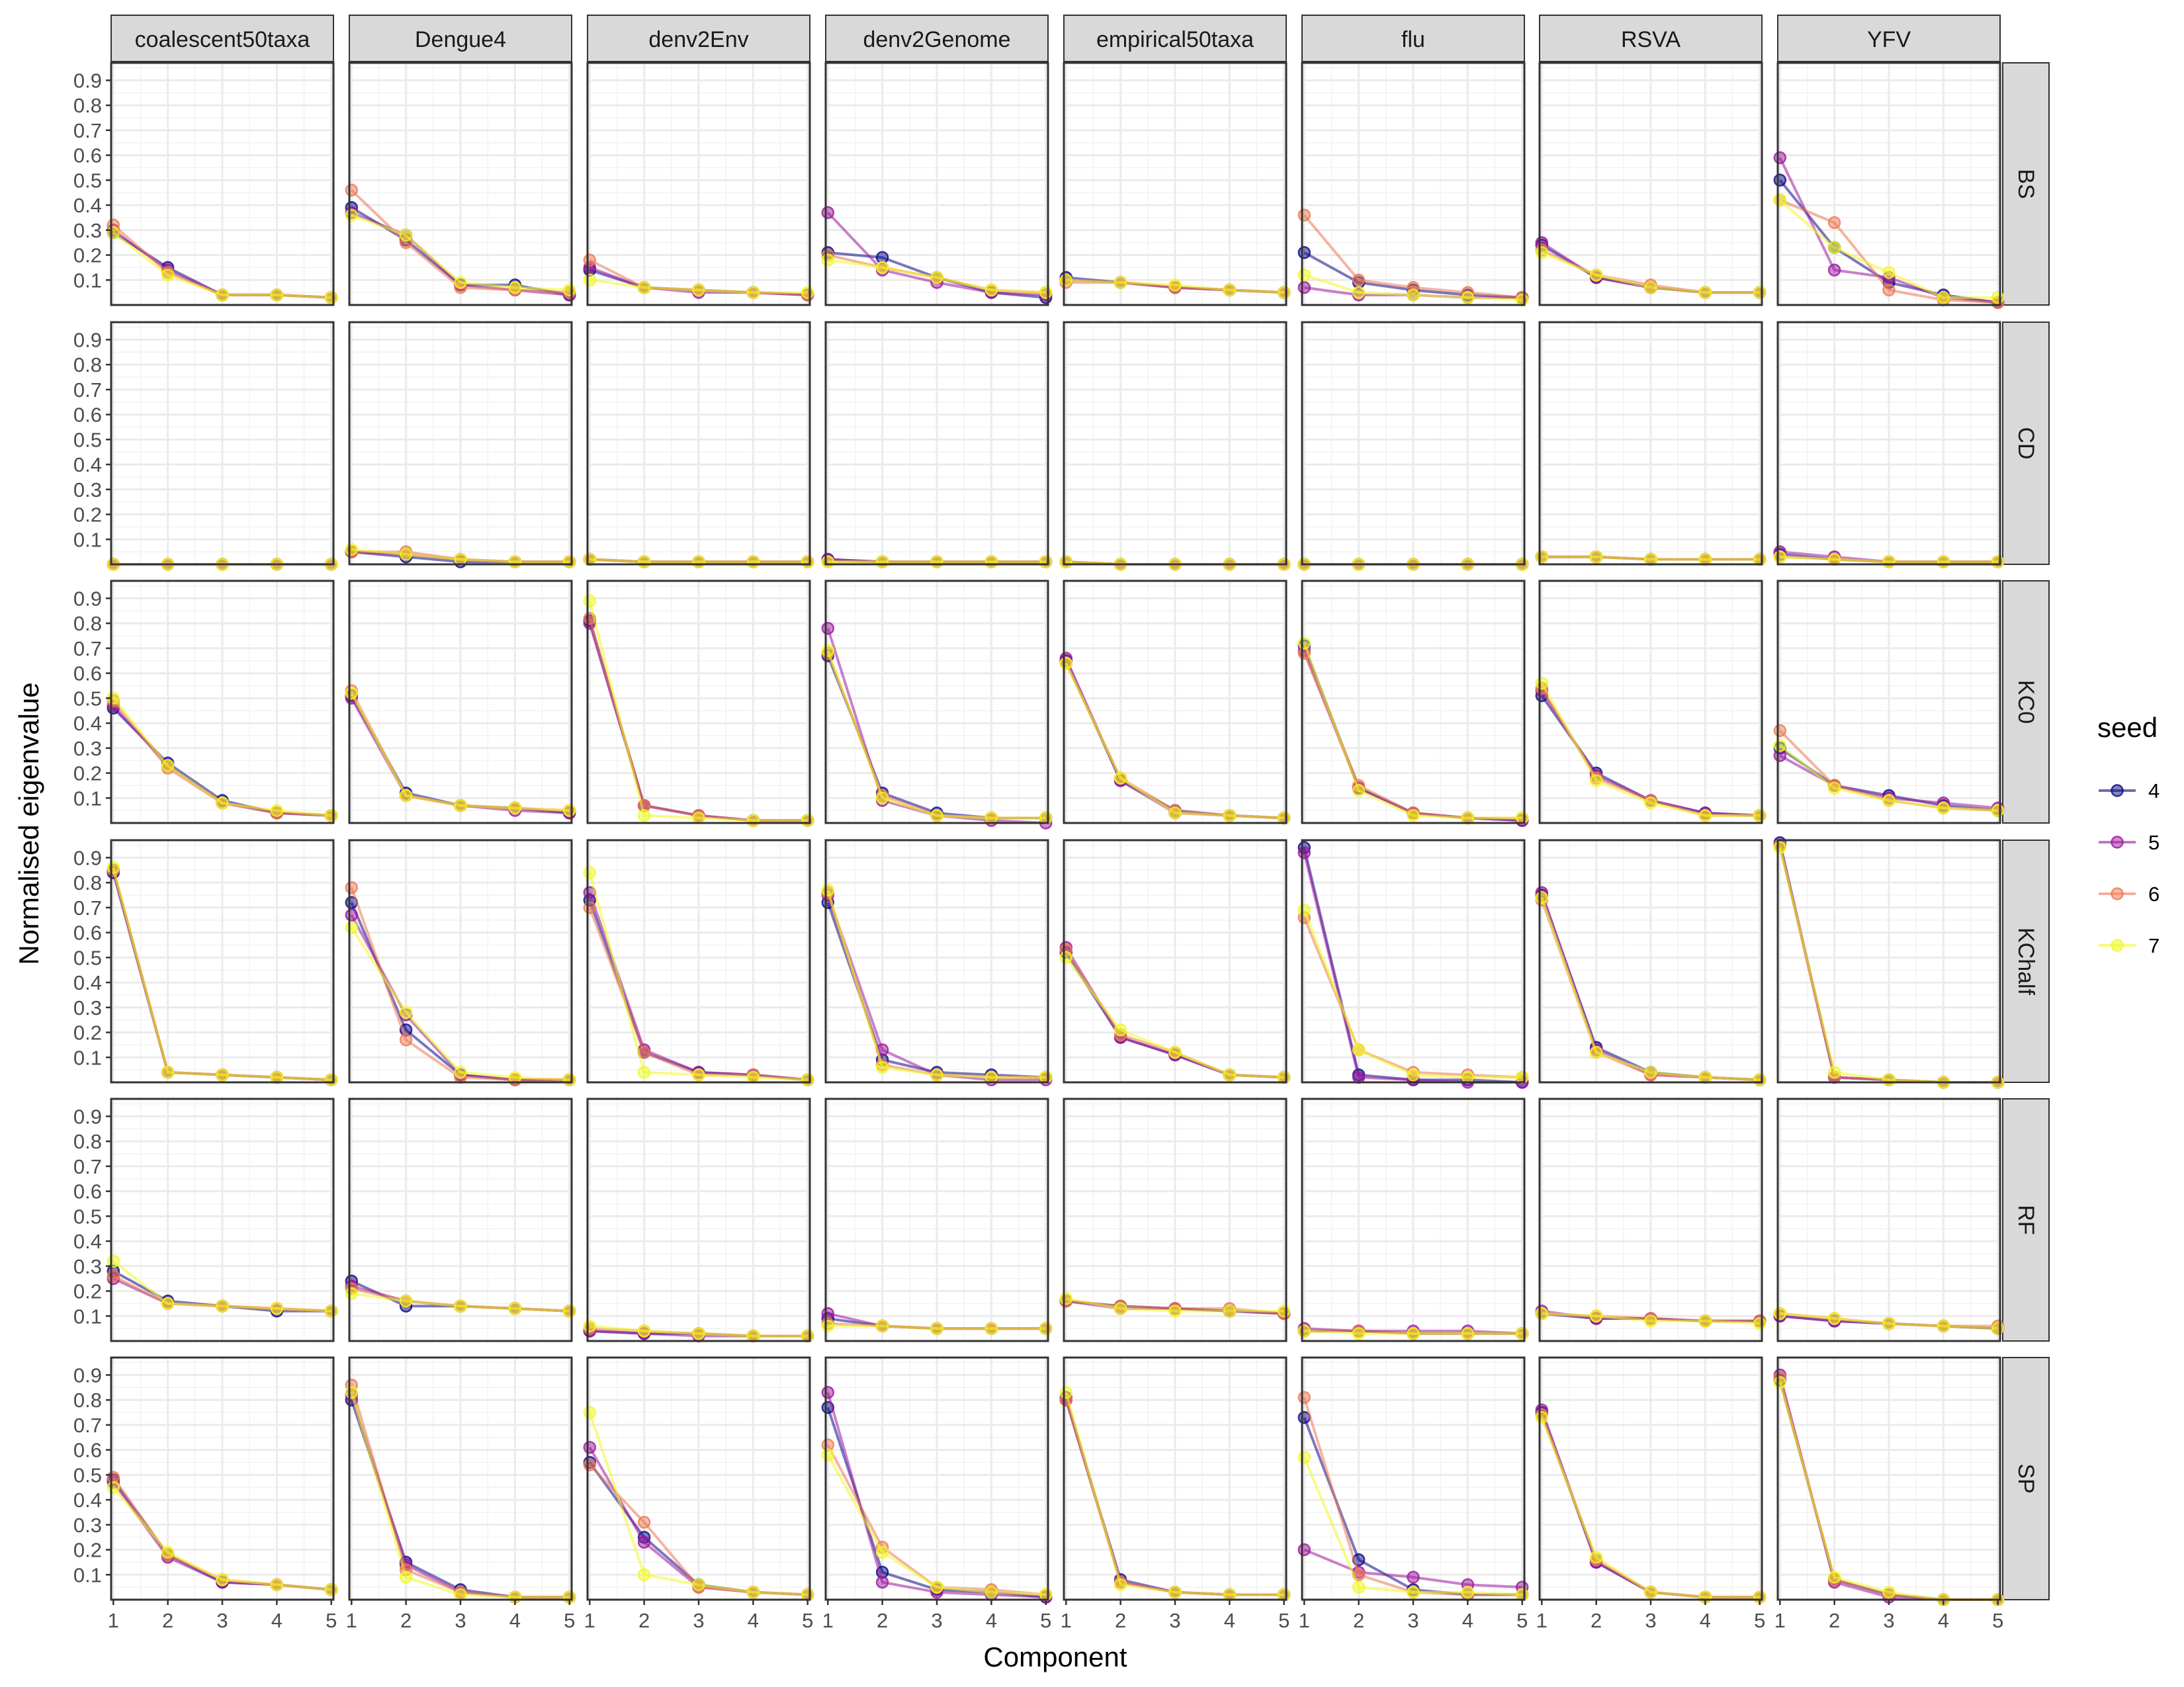  I want to click on y-tick-label: 0.9, so click(88, 1116).